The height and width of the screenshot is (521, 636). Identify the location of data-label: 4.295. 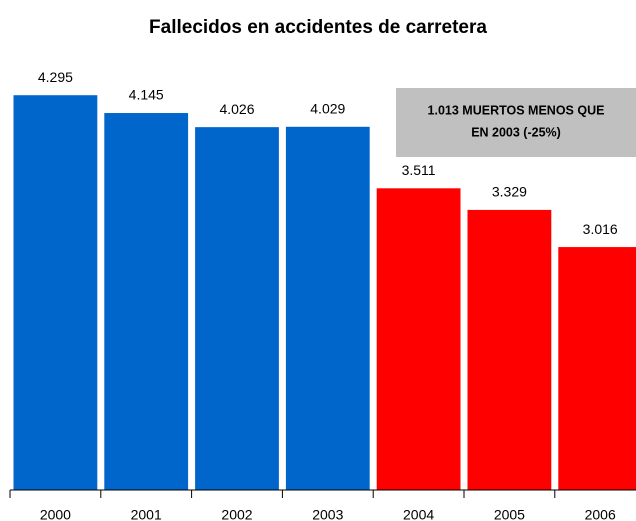
(55, 77).